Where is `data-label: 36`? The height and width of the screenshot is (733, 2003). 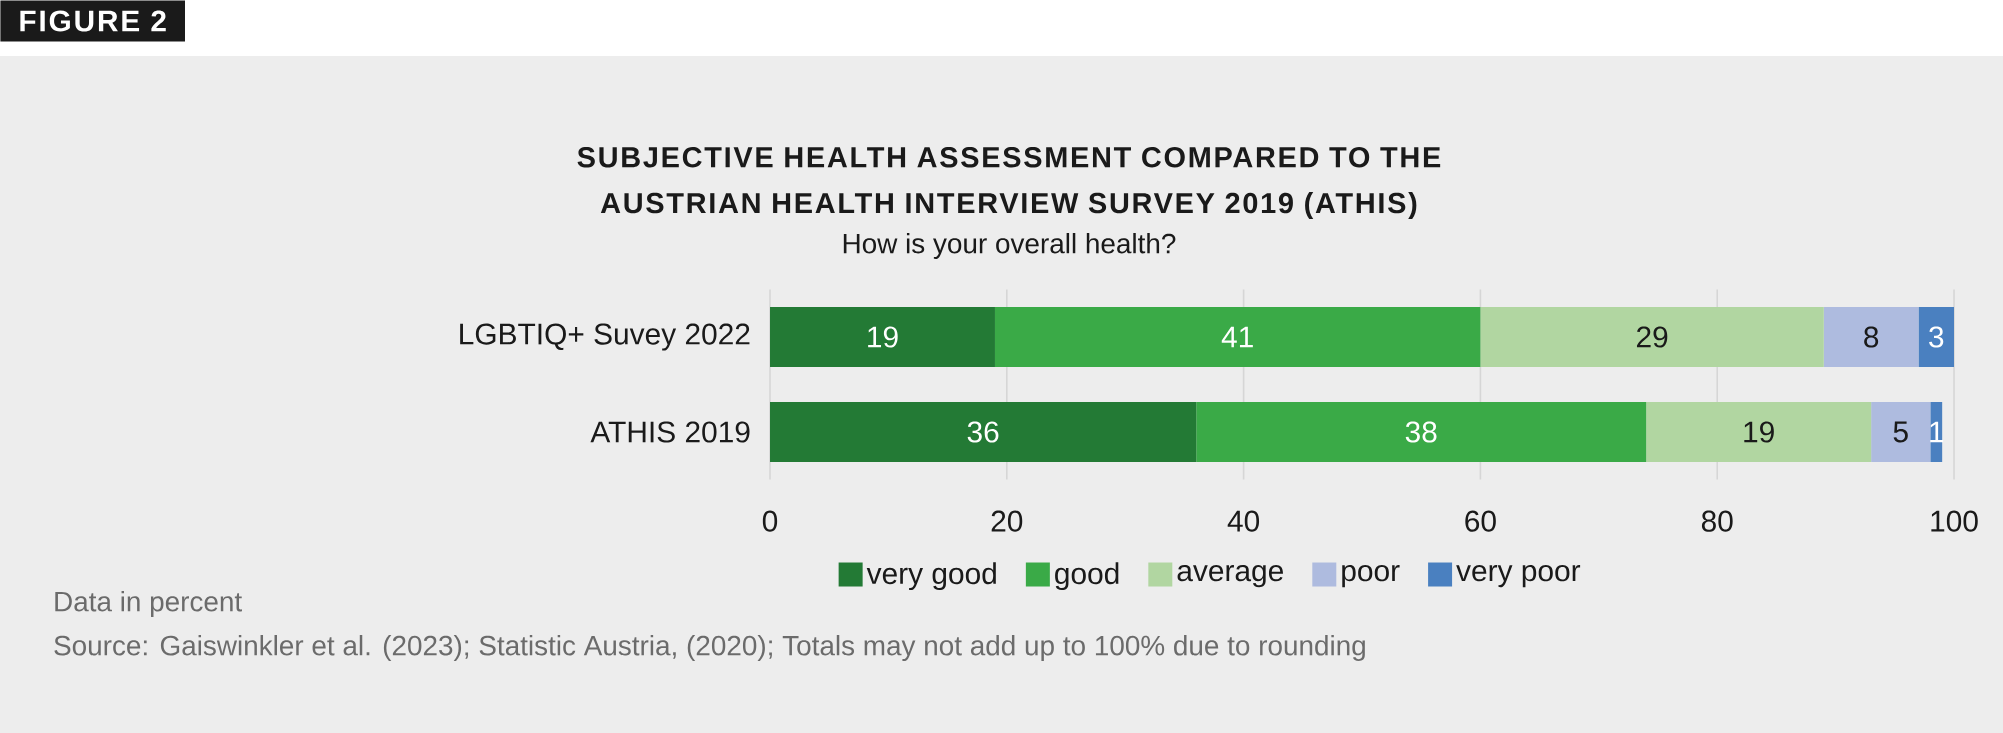 data-label: 36 is located at coordinates (983, 432).